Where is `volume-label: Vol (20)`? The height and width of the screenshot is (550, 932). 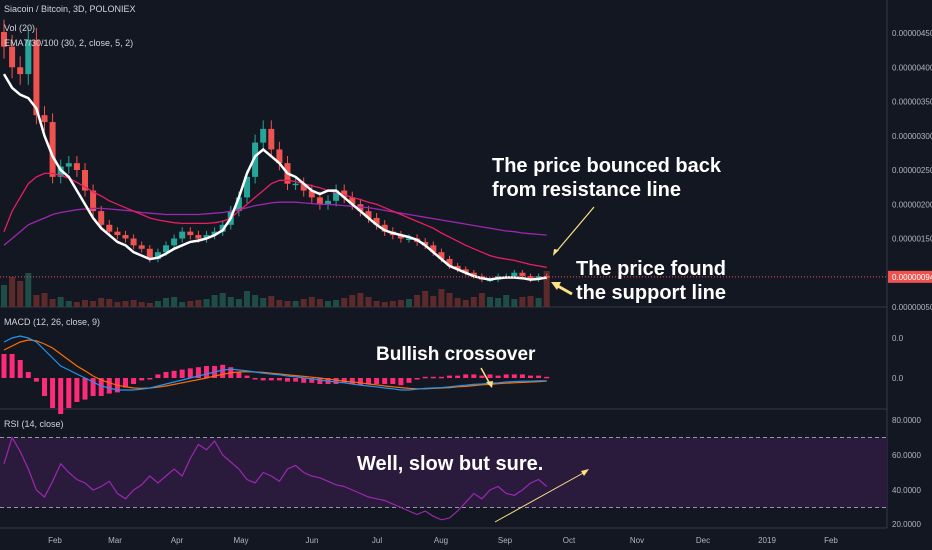
volume-label: Vol (20) is located at coordinates (19, 28).